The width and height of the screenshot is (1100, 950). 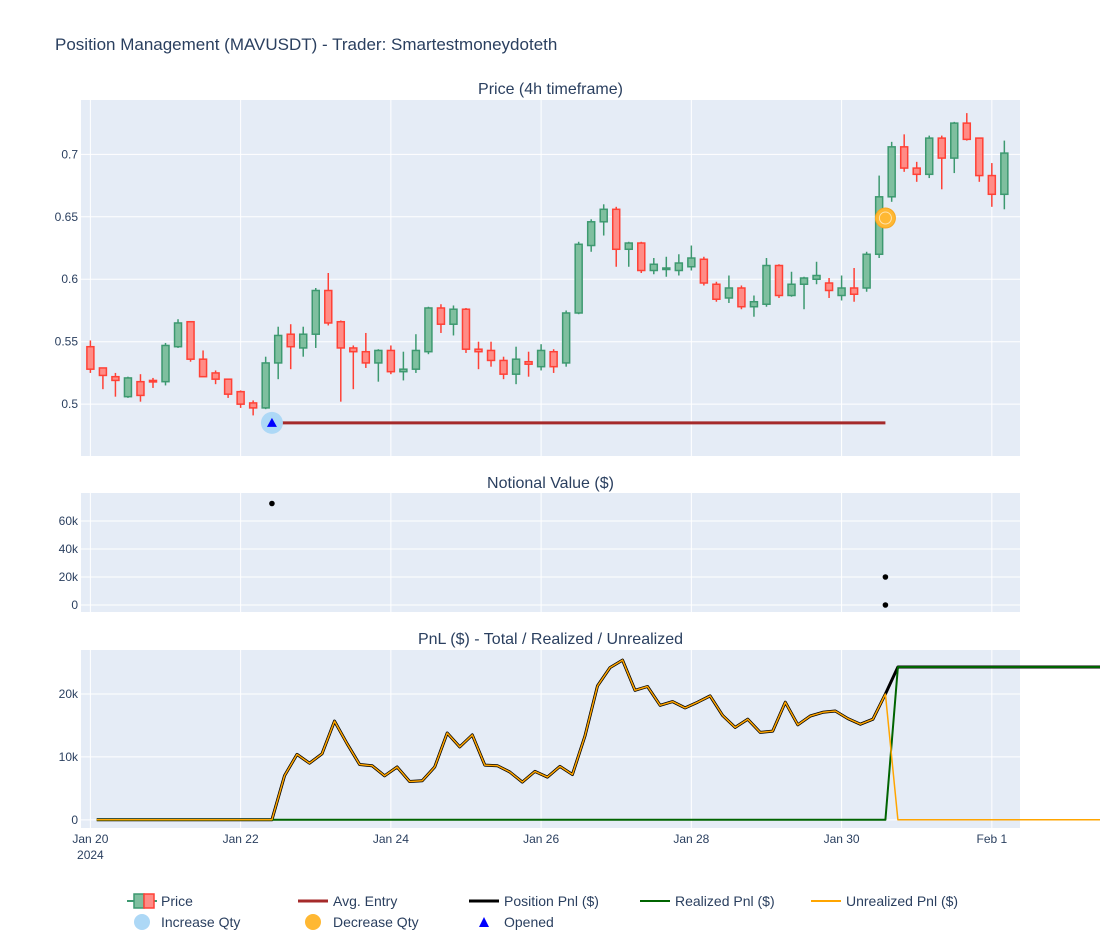 What do you see at coordinates (516, 922) in the screenshot?
I see `legend-item-opened: Opened` at bounding box center [516, 922].